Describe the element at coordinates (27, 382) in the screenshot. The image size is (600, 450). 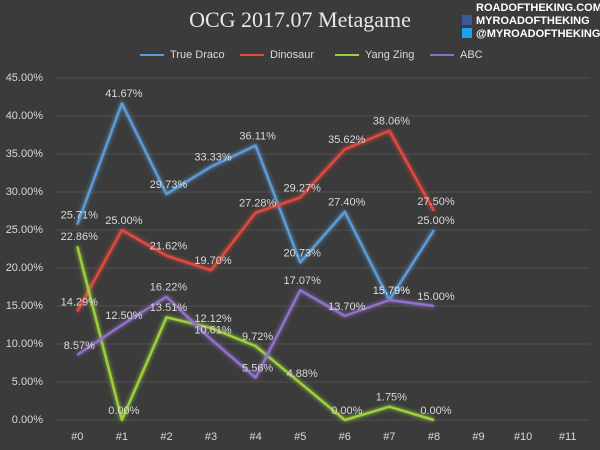
I see `y-tick-label: 5.00%` at that location.